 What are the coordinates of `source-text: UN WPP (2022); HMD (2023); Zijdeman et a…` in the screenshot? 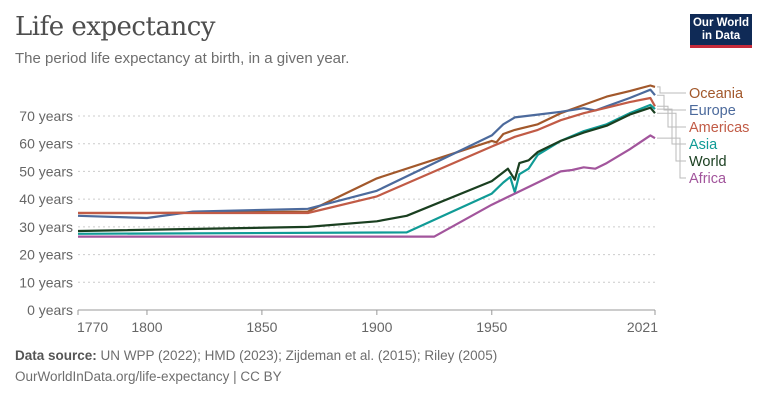 It's located at (299, 355).